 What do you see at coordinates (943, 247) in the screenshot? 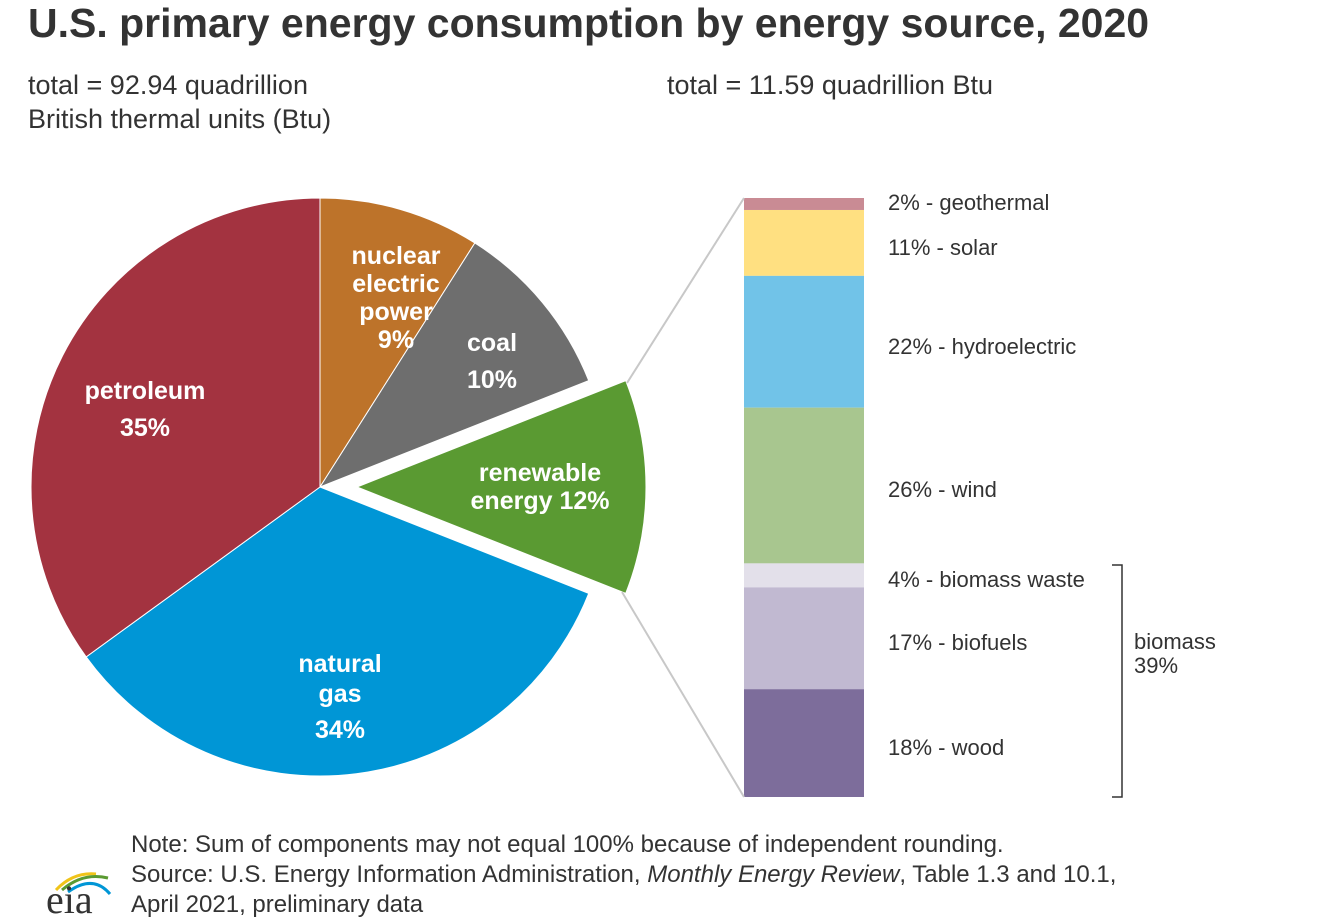
I see `bar-label-solar: 11% - solar` at bounding box center [943, 247].